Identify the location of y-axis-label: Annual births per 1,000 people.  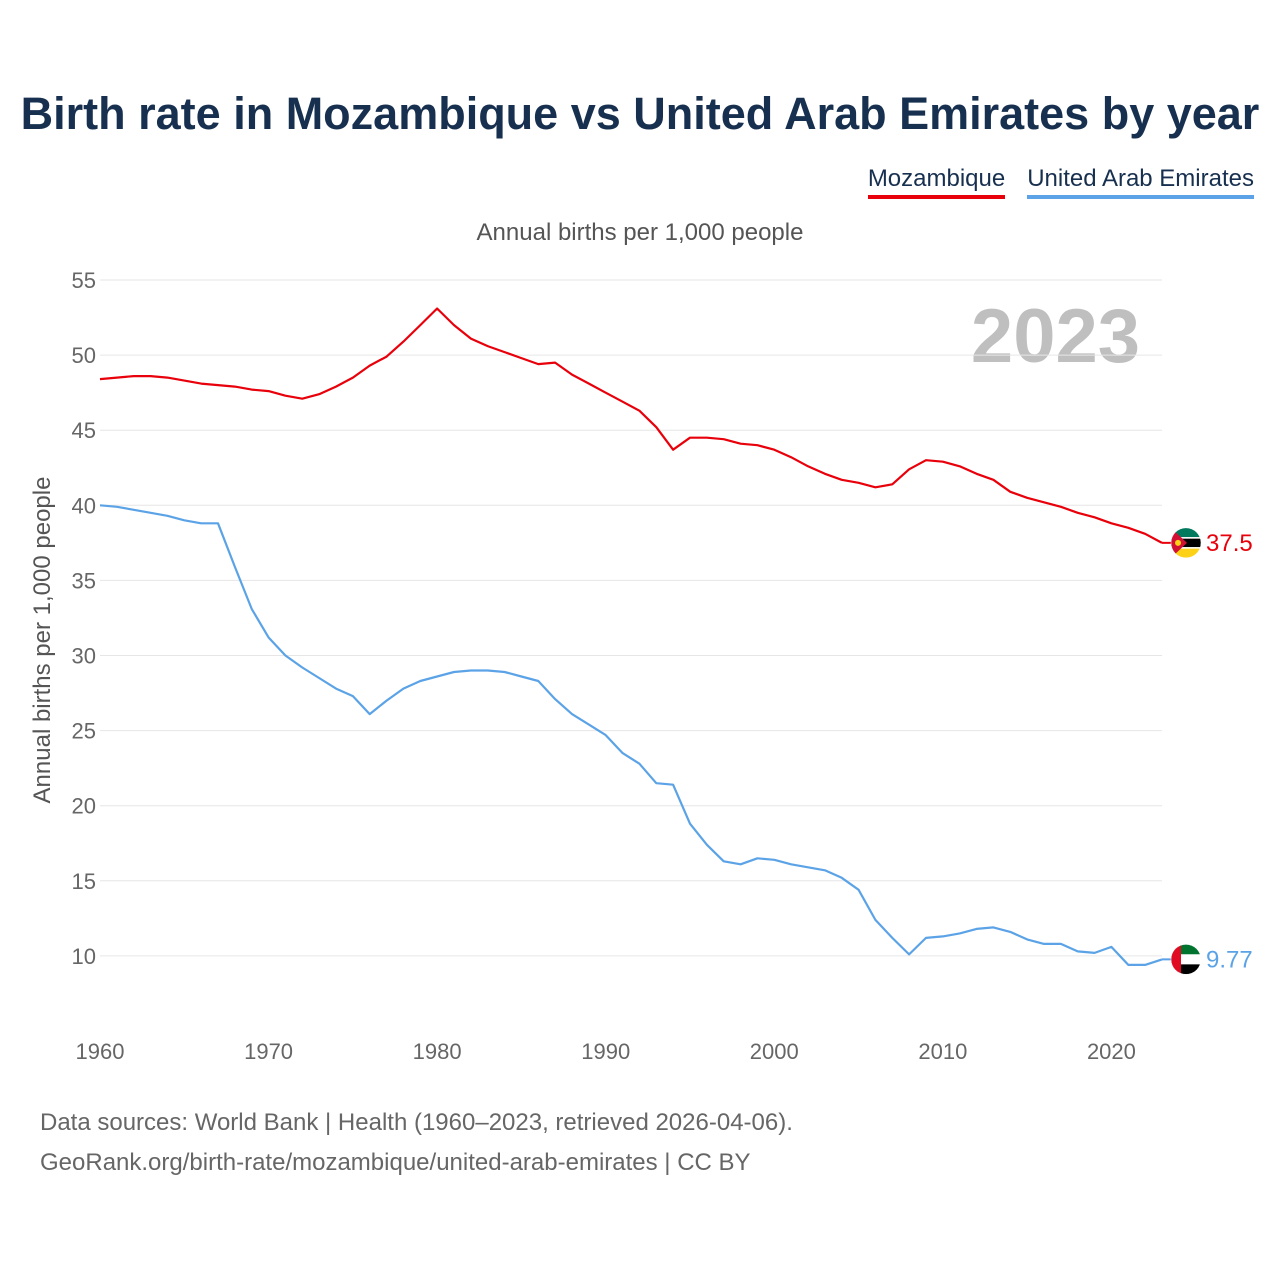
(42, 640).